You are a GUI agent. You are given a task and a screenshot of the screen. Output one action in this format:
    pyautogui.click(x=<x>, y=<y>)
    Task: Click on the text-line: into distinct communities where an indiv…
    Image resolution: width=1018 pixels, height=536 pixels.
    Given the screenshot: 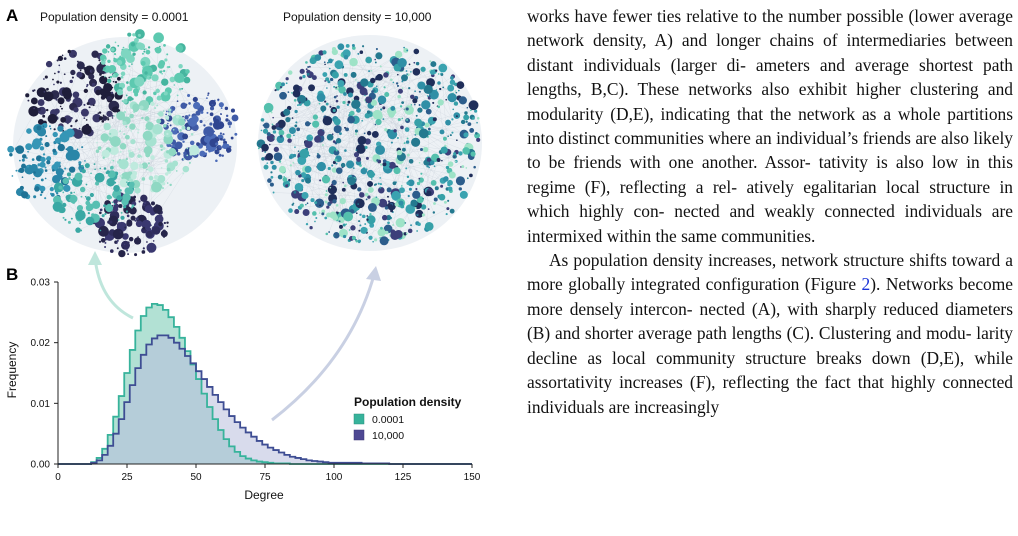 What is the action you would take?
    pyautogui.click(x=719, y=138)
    